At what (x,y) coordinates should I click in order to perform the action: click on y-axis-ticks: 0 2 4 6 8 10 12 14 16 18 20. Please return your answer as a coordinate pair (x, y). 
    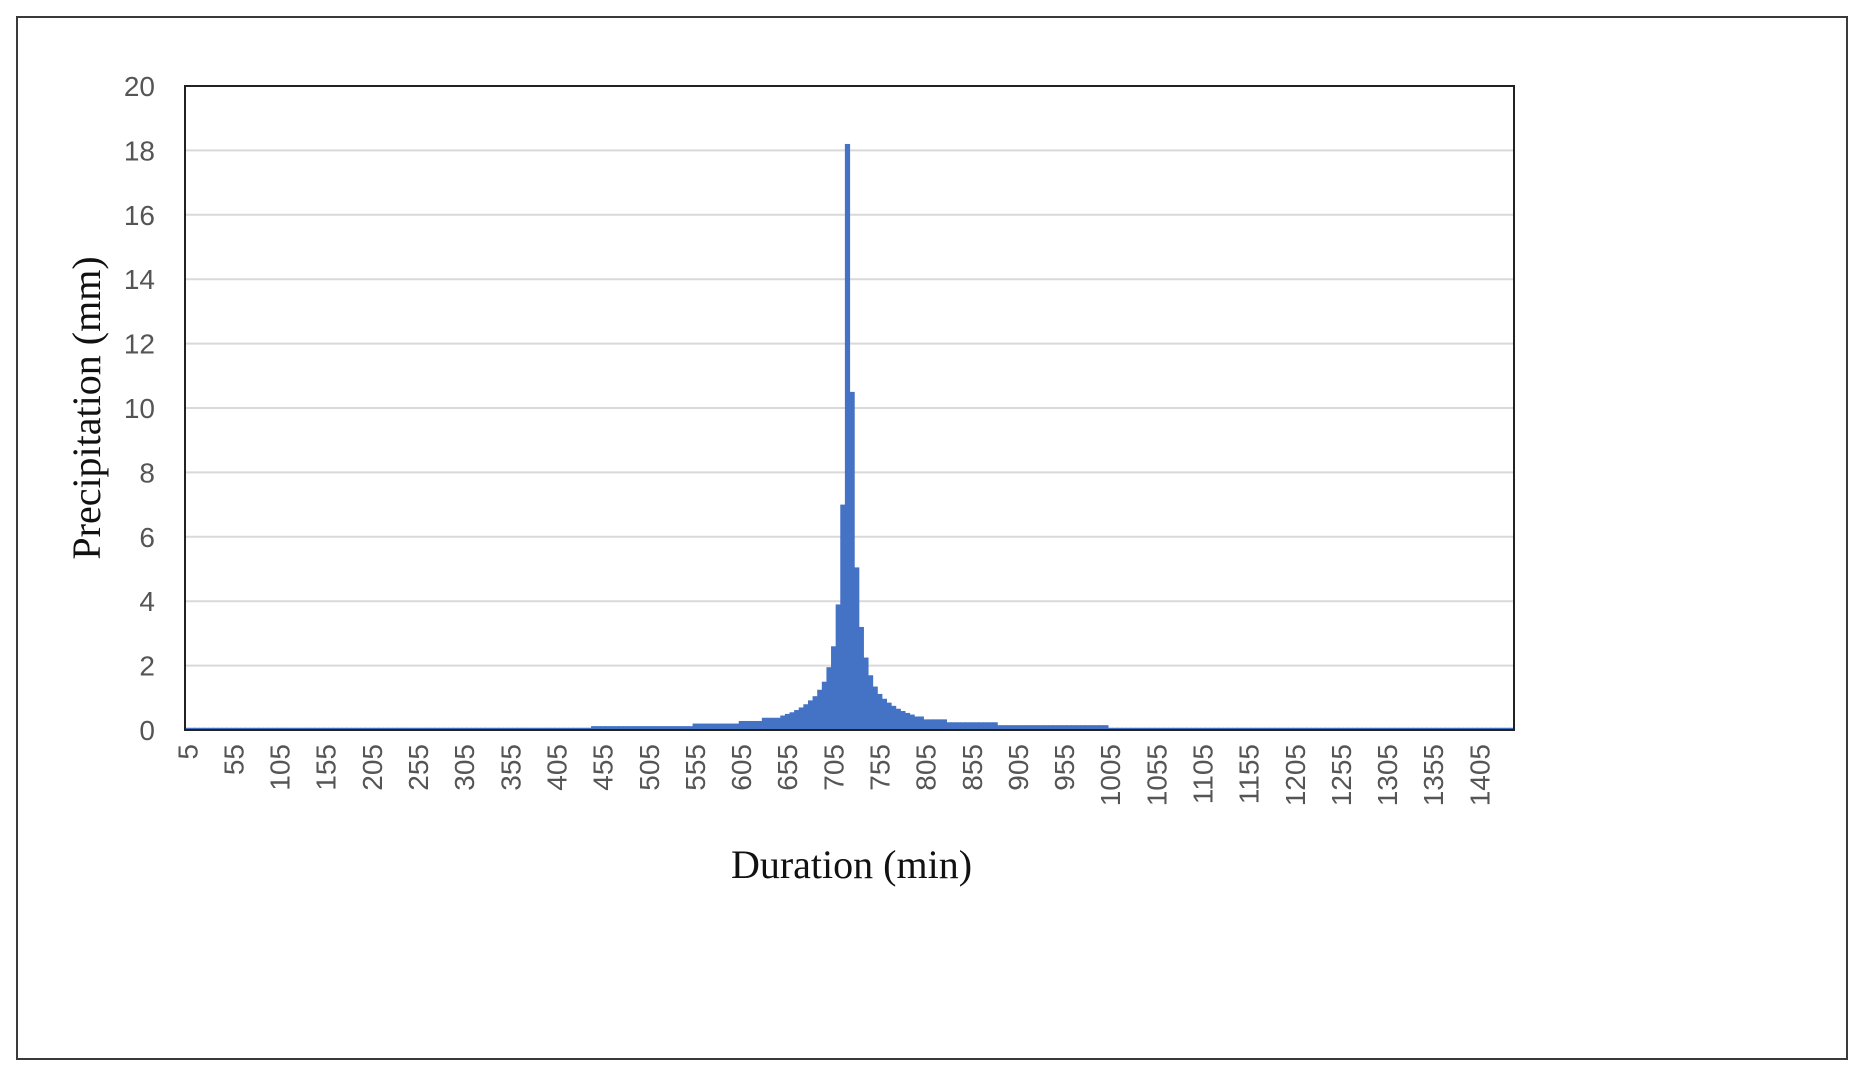
    Looking at the image, I should click on (139, 408).